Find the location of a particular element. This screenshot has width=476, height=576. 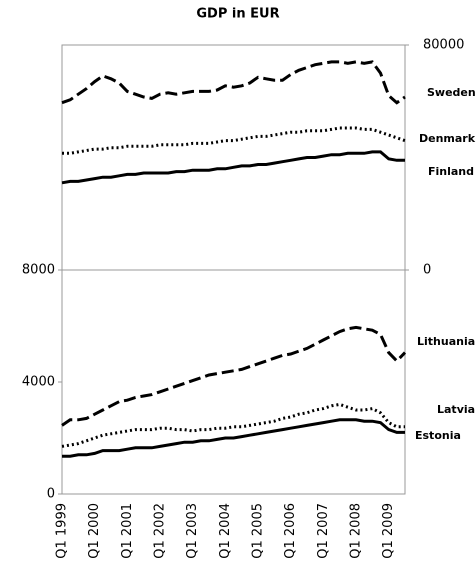

x-tick-label: Q1 2003 is located at coordinates (192, 531).